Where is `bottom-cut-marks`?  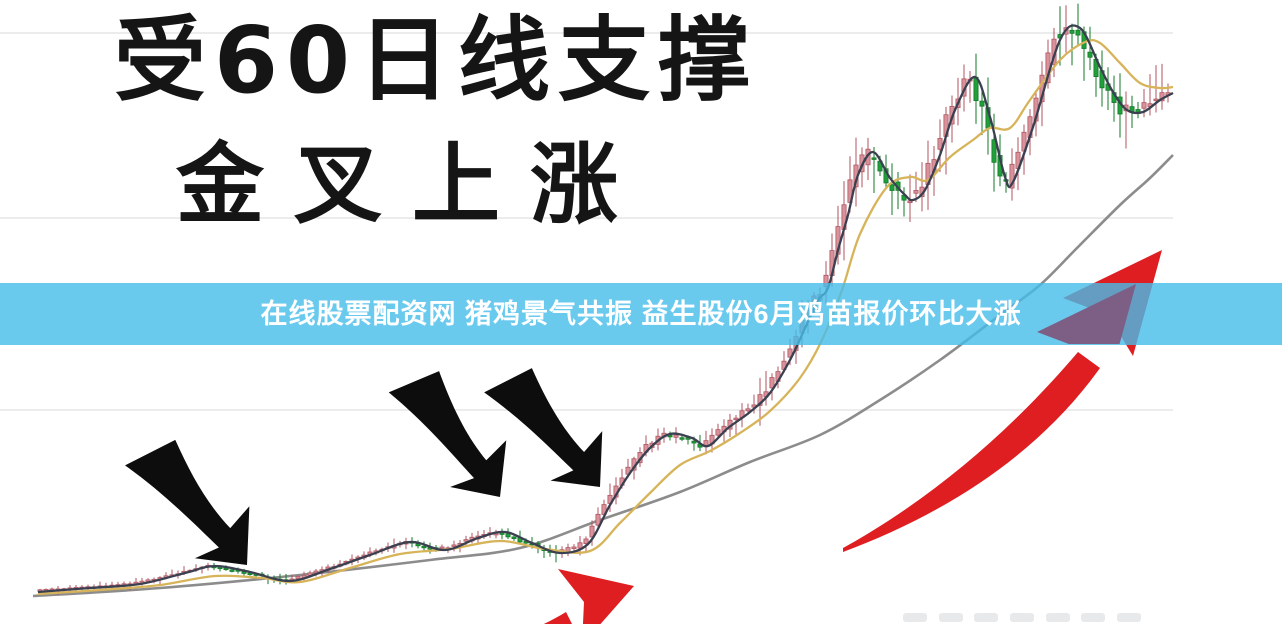 bottom-cut-marks is located at coordinates (1022, 617).